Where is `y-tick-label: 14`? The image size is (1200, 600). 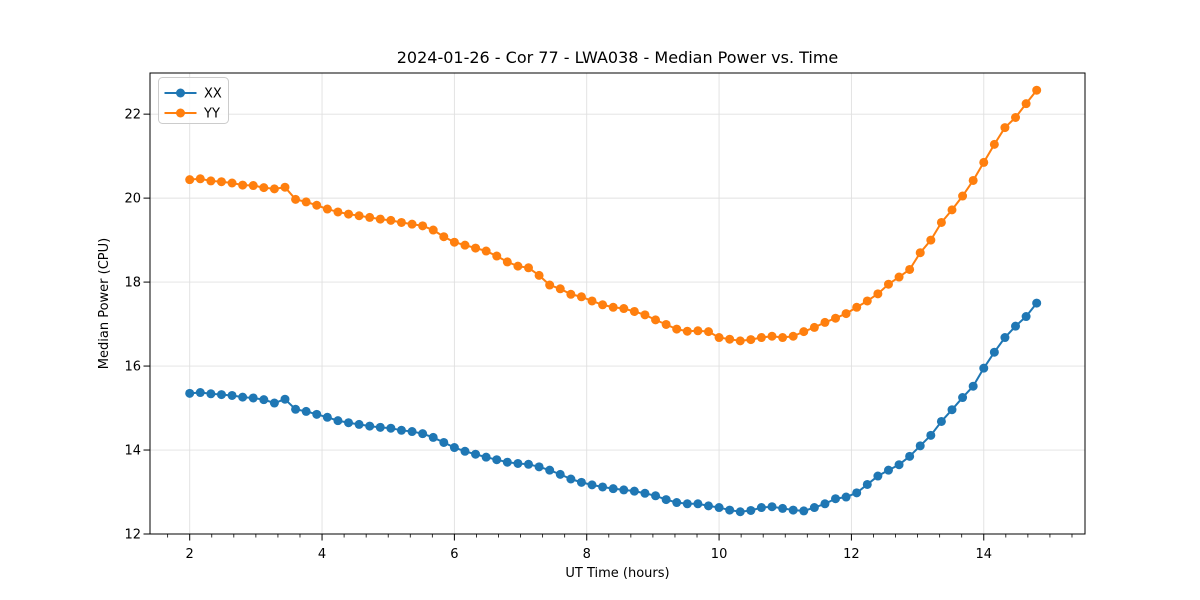
y-tick-label: 14 is located at coordinates (132, 451).